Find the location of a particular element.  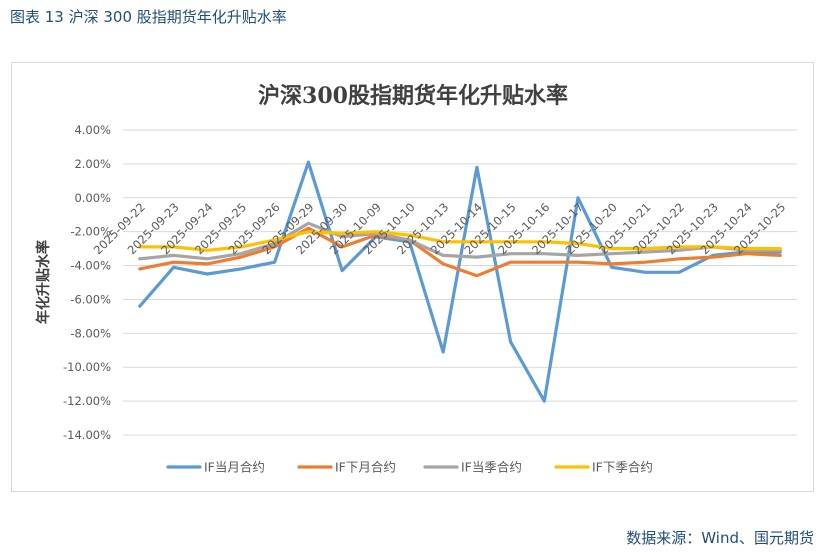

y-tick-label: 4.00% is located at coordinates (92, 130).